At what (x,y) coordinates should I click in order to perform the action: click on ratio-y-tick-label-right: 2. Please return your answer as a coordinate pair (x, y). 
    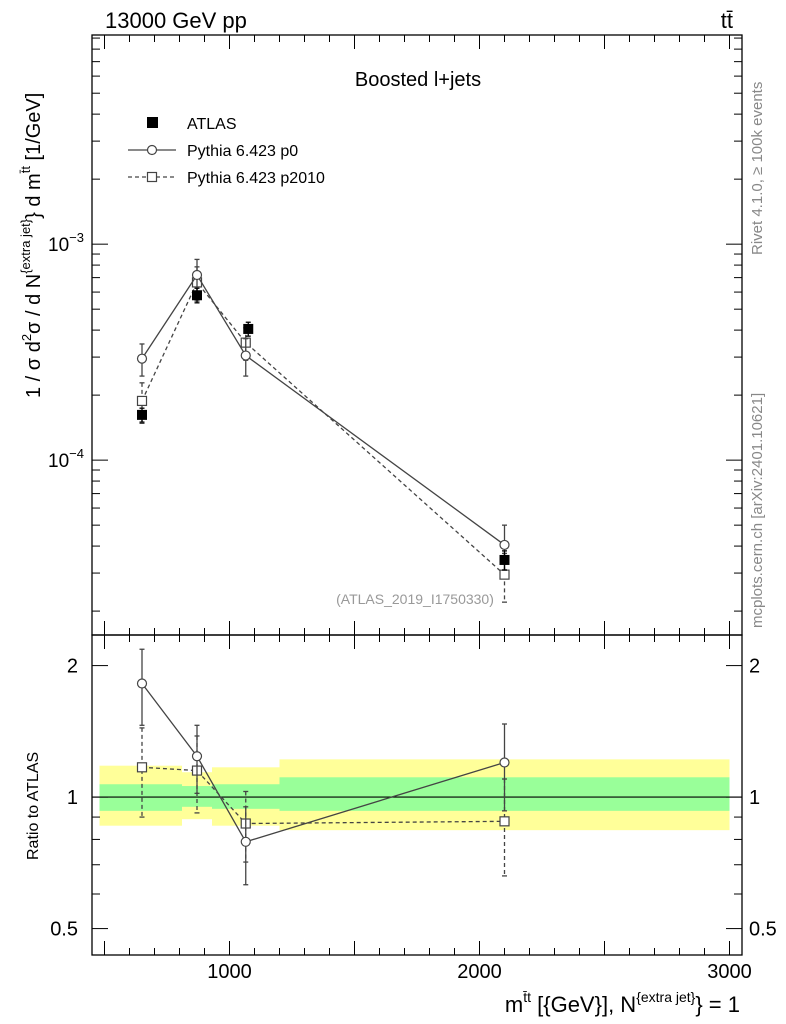
    Looking at the image, I should click on (754, 667).